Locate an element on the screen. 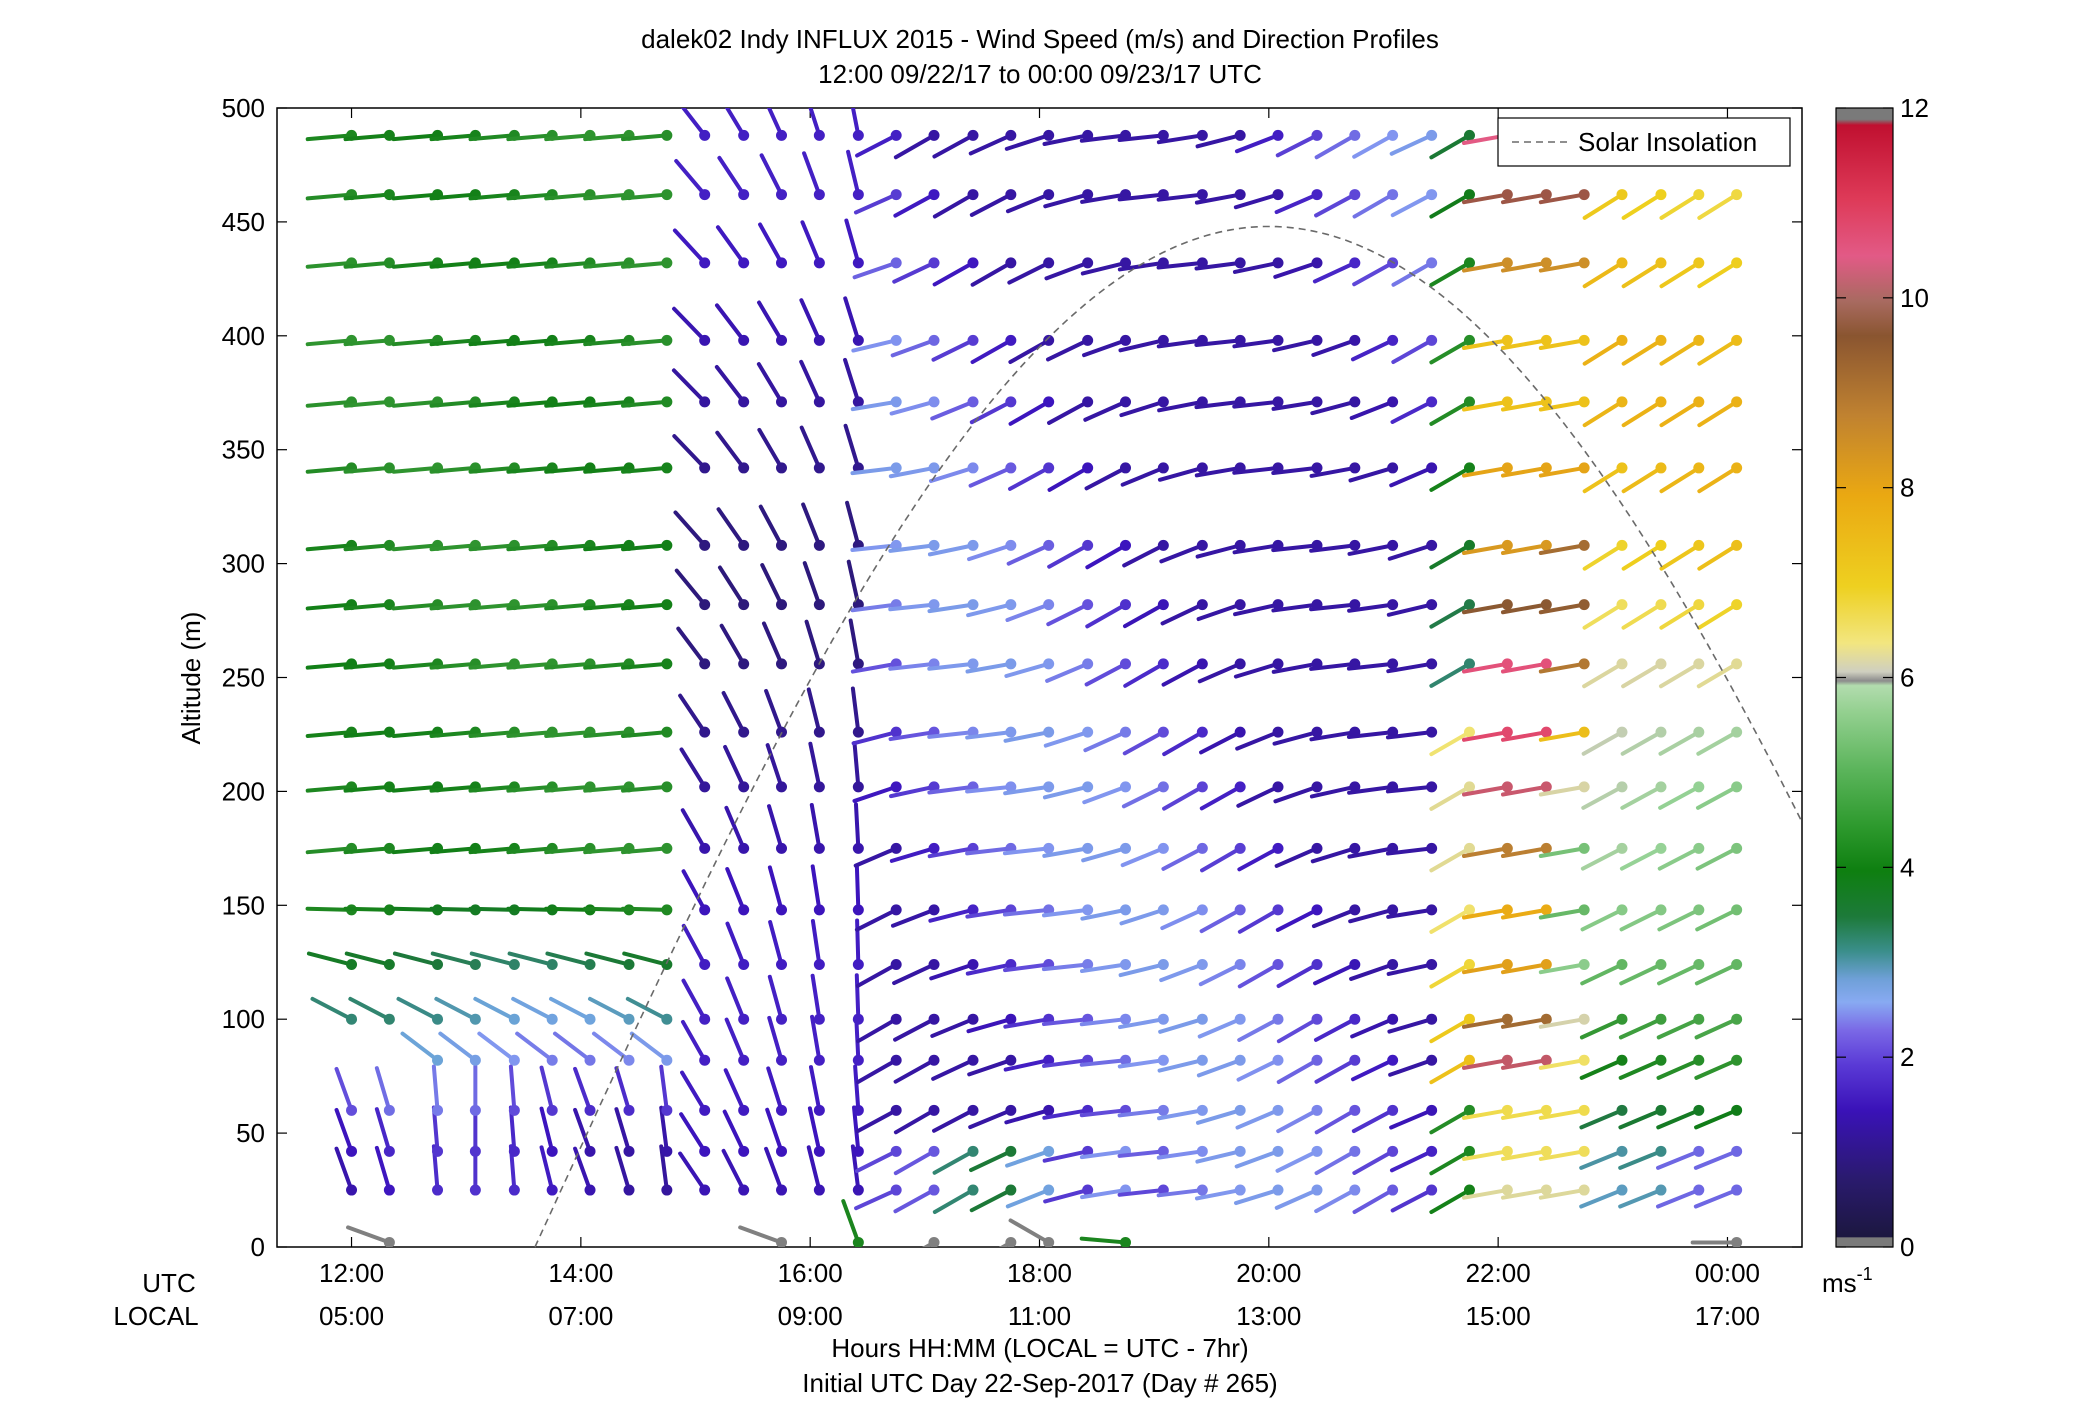 The height and width of the screenshot is (1425, 2098). y-tick-label: 500 is located at coordinates (243, 108).